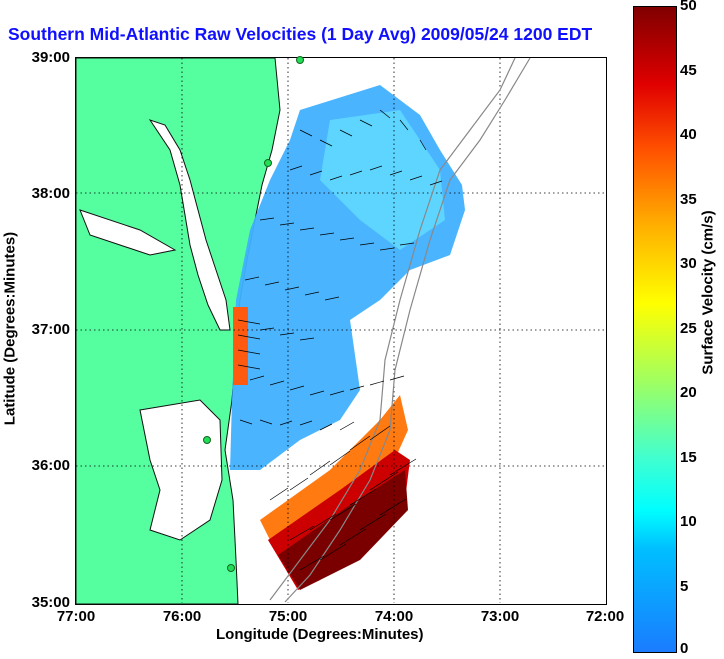 The width and height of the screenshot is (724, 659). Describe the element at coordinates (50, 465) in the screenshot. I see `ytick-36: 36:00` at that location.